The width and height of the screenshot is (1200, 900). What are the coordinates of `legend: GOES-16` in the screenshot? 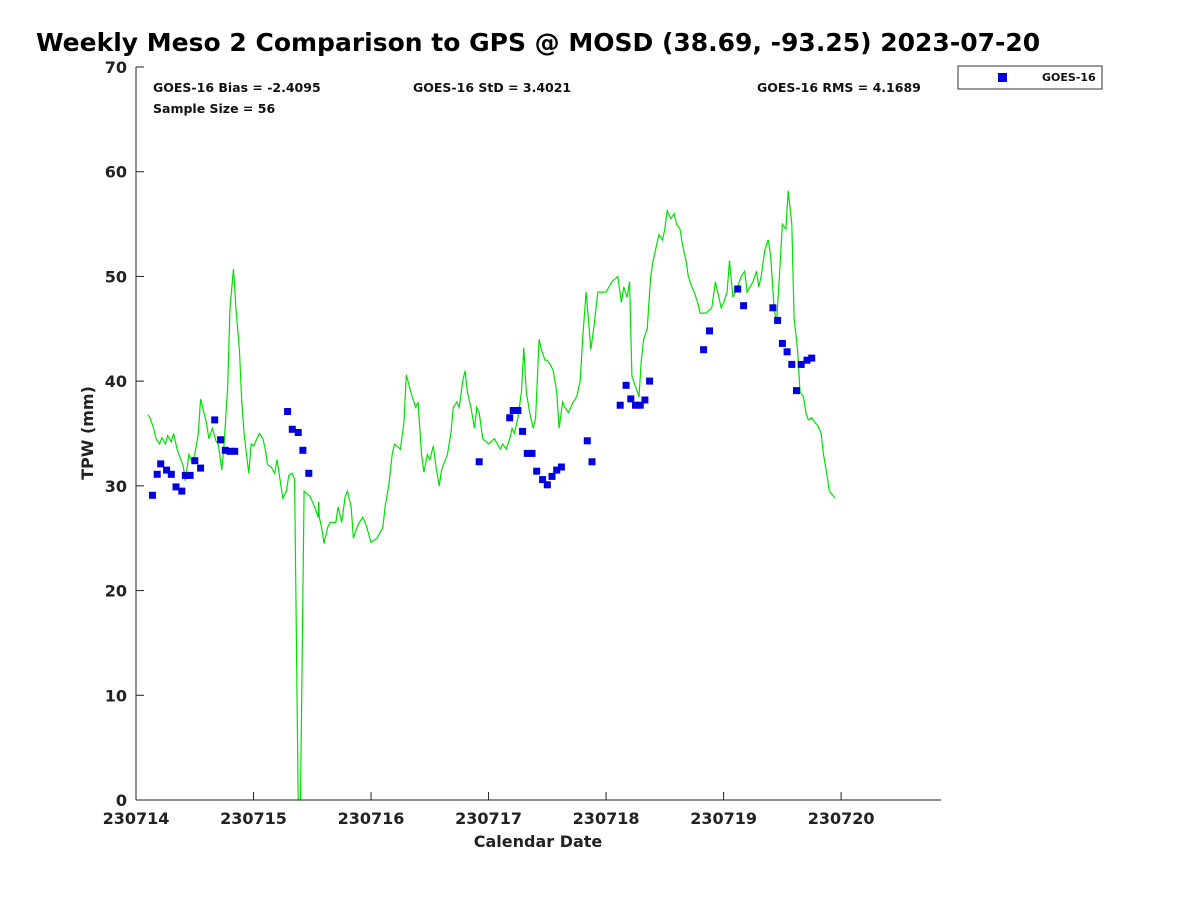 It's located at (1030, 77).